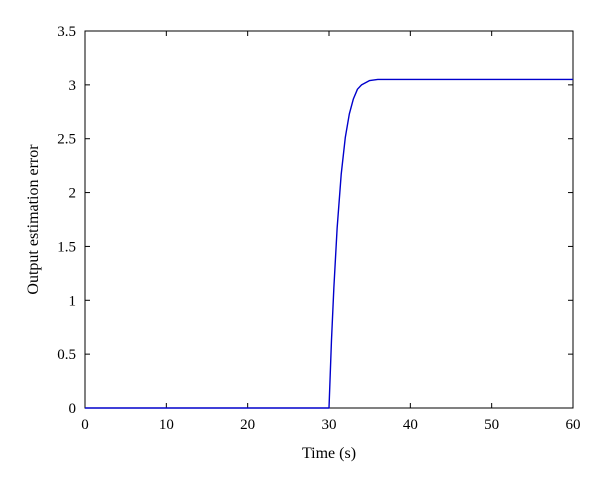 The image size is (600, 484). Describe the element at coordinates (166, 425) in the screenshot. I see `x-tick-label: 10` at that location.